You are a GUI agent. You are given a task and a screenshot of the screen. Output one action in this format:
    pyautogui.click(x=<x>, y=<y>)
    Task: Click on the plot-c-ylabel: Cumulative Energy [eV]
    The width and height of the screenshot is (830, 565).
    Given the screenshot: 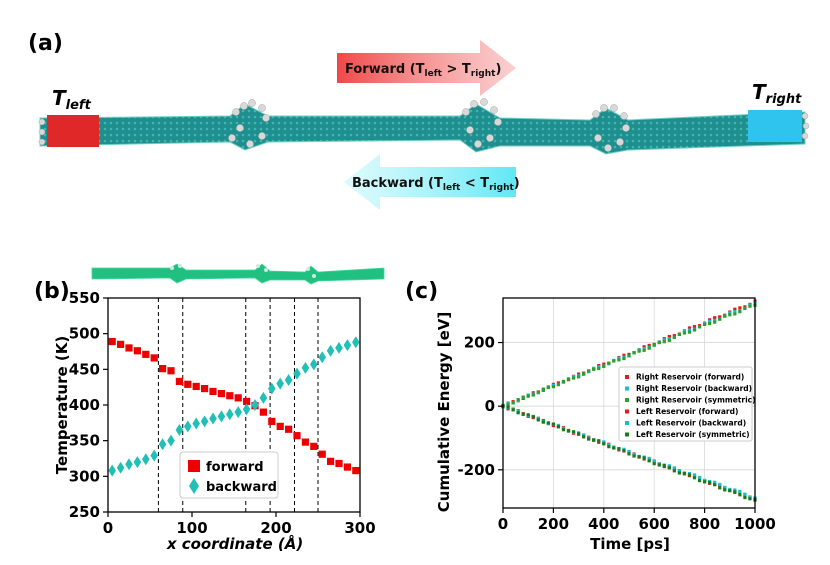 What is the action you would take?
    pyautogui.click(x=444, y=412)
    